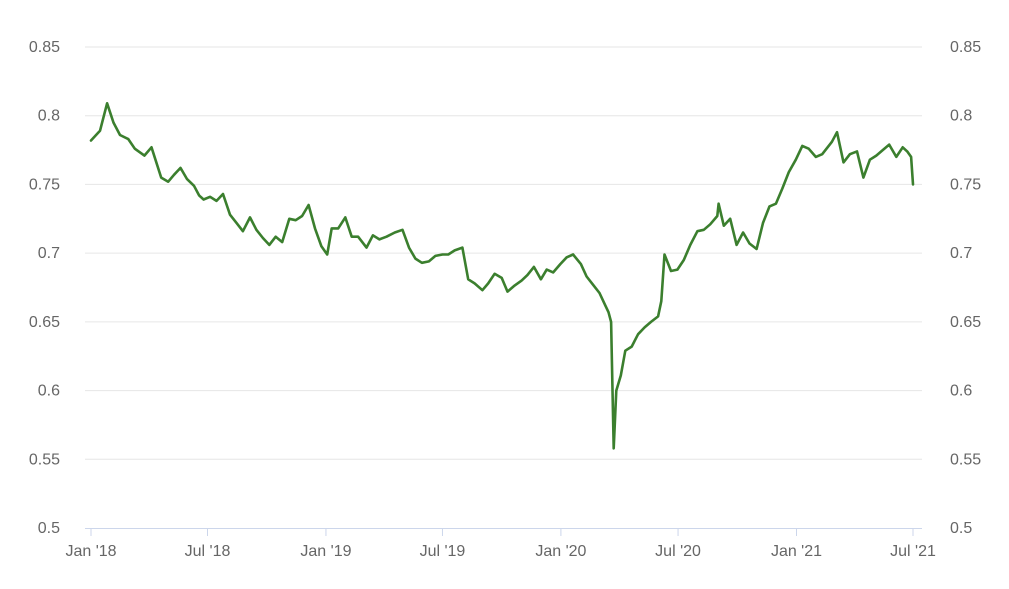  I want to click on y-tick-label-left: 0.5, so click(49, 528).